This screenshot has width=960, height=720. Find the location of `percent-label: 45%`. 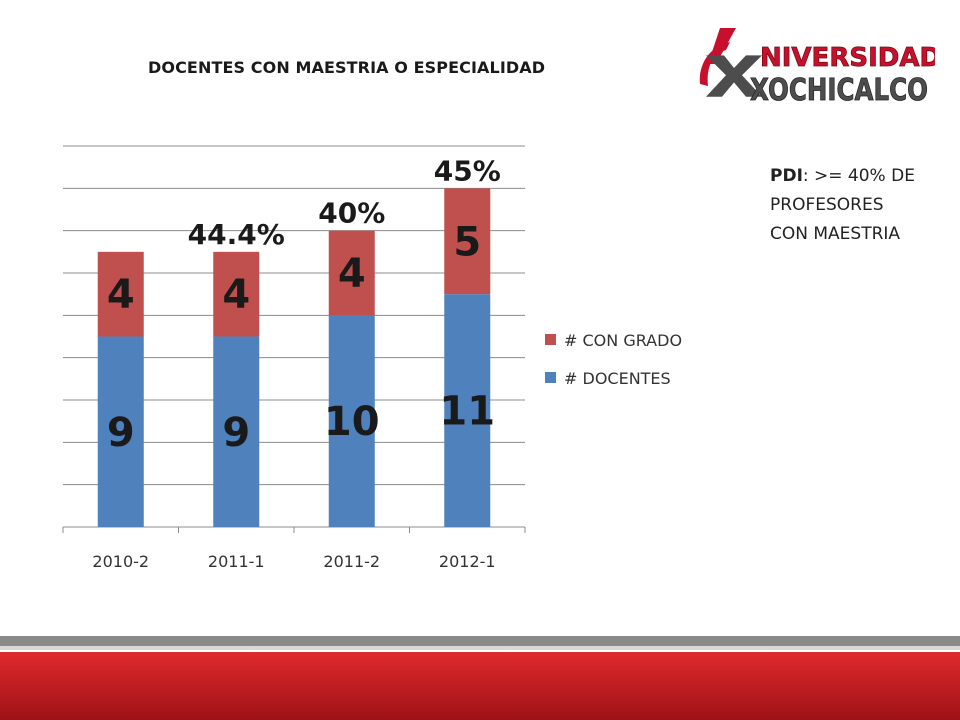

percent-label: 45% is located at coordinates (467, 170).